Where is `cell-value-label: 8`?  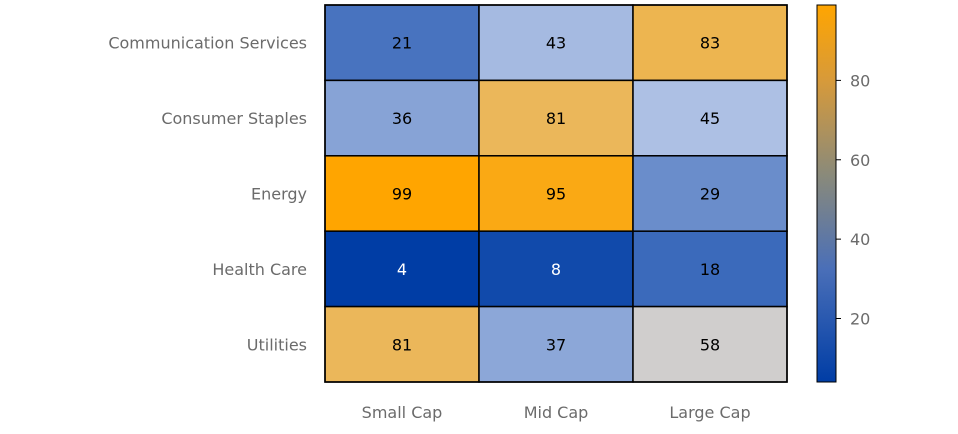
cell-value-label: 8 is located at coordinates (556, 269).